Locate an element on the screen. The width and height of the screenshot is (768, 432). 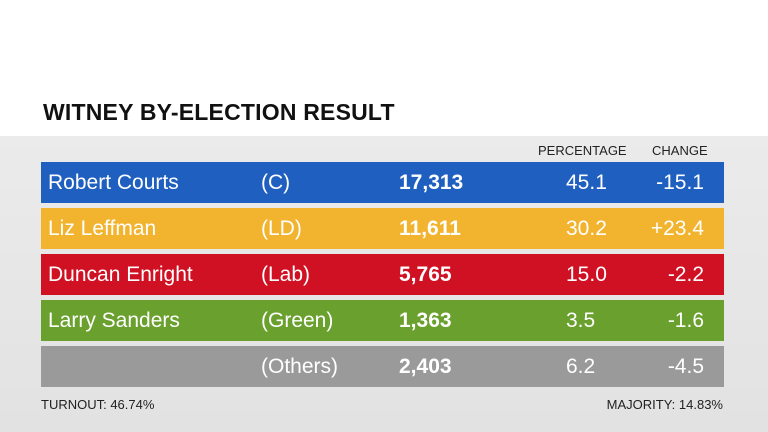
vote-count: 17,313 is located at coordinates (431, 182).